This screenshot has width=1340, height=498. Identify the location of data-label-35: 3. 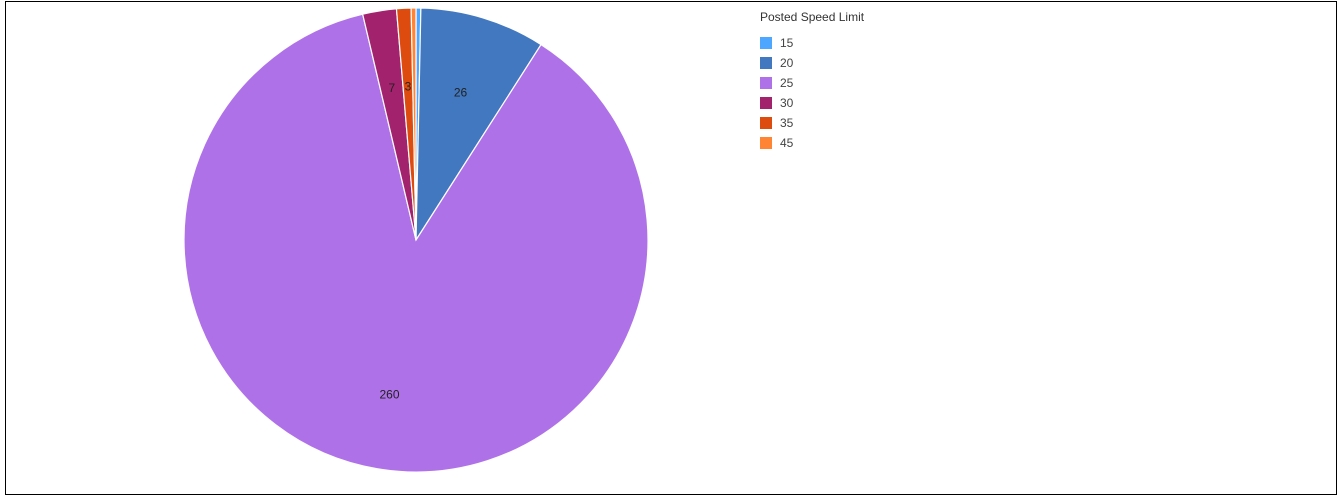
(408, 86).